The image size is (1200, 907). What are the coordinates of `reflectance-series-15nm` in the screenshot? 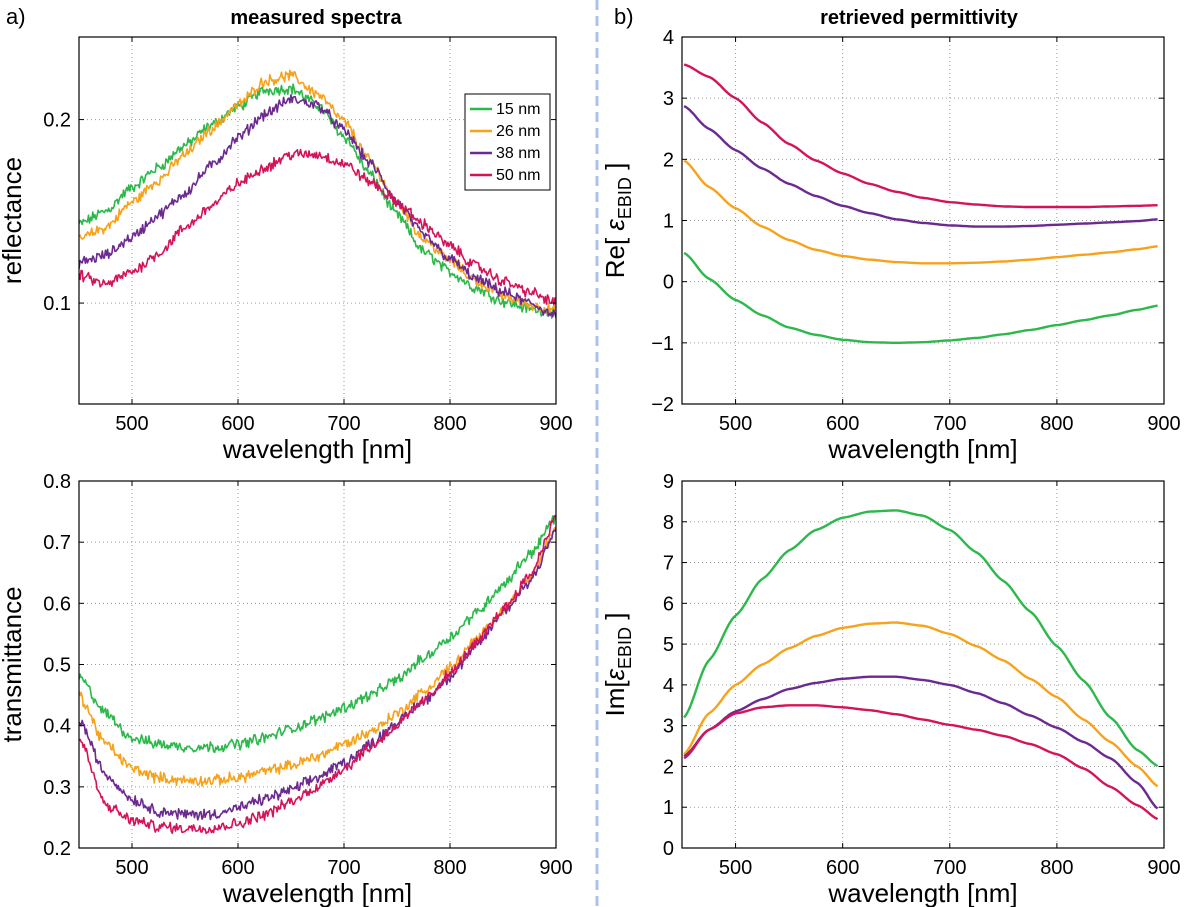 It's located at (317, 201).